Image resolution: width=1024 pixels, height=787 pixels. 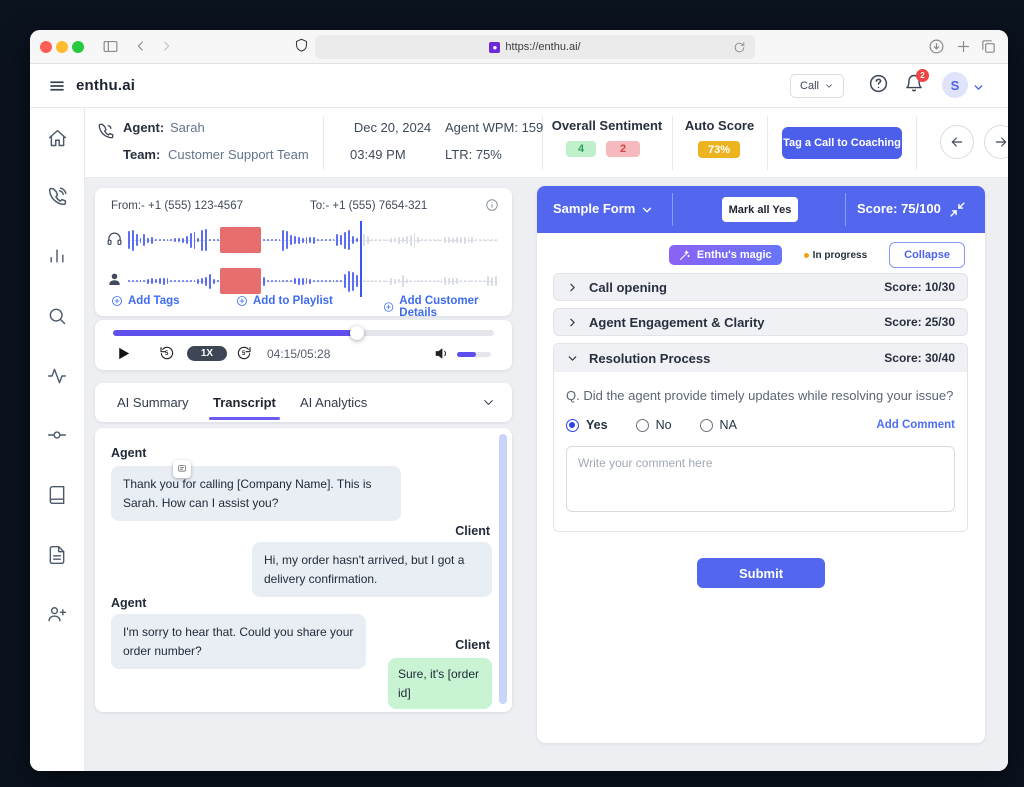 What do you see at coordinates (58, 377) in the screenshot?
I see `activity-icon` at bounding box center [58, 377].